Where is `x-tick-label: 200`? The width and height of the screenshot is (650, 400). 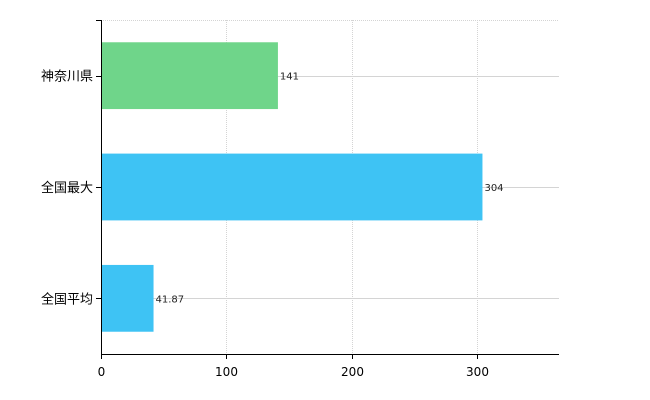
x-tick-label: 200 is located at coordinates (352, 372).